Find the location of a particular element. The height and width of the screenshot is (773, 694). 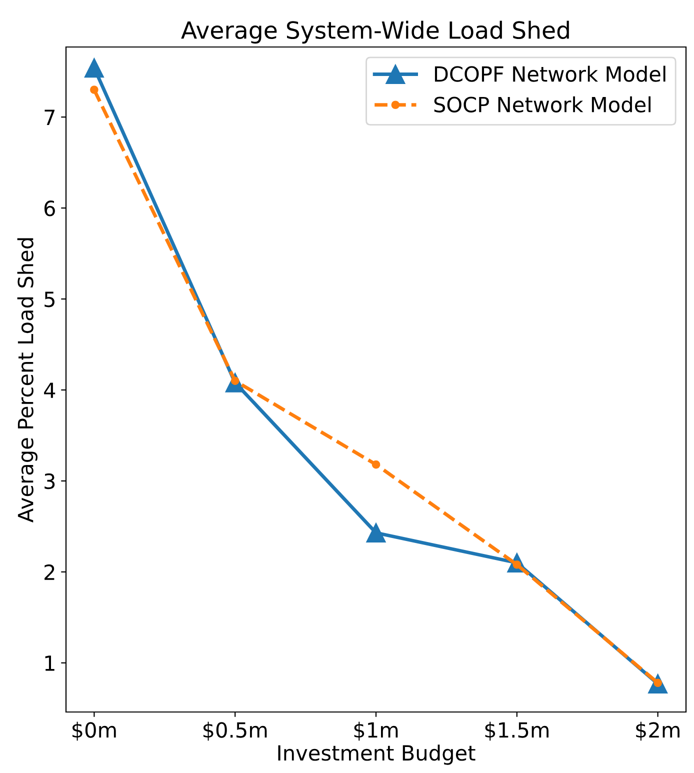

y-axis-title: Average Percent Load Shed is located at coordinates (27, 380).